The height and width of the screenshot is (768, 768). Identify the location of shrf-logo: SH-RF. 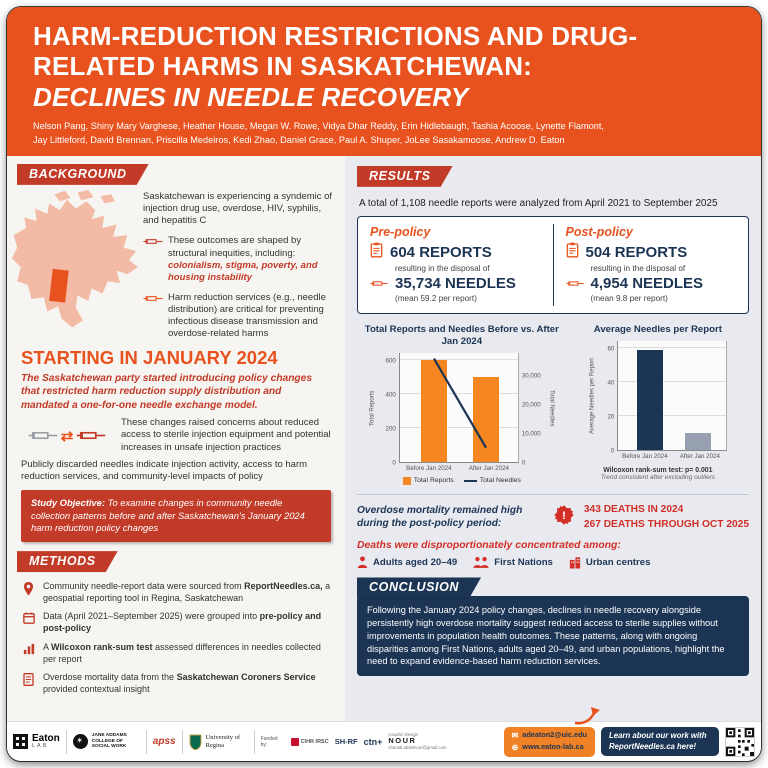
(346, 741).